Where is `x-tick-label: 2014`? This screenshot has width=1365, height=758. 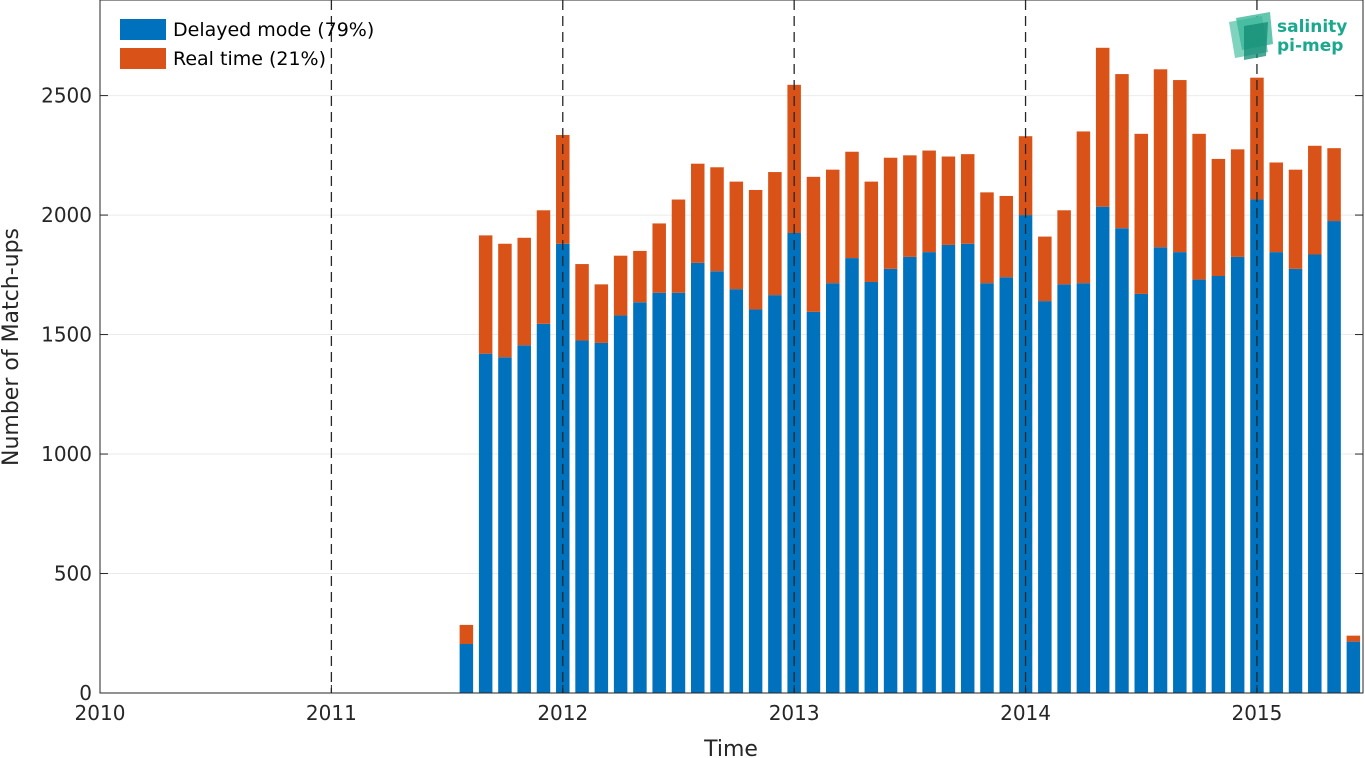 x-tick-label: 2014 is located at coordinates (1025, 713).